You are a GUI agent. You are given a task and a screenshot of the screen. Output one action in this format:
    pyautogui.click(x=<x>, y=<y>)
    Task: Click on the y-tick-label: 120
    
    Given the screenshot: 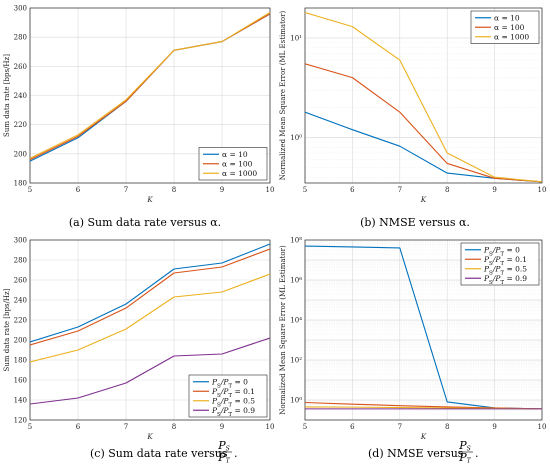 What is the action you would take?
    pyautogui.click(x=20, y=421)
    